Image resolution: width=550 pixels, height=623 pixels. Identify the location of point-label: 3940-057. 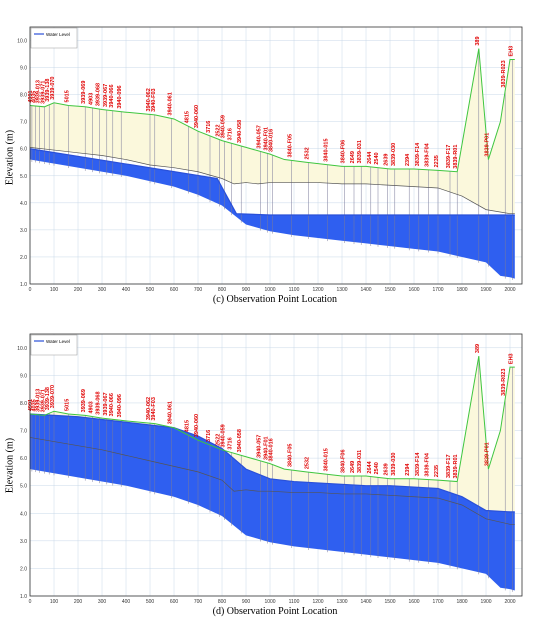
(259, 136).